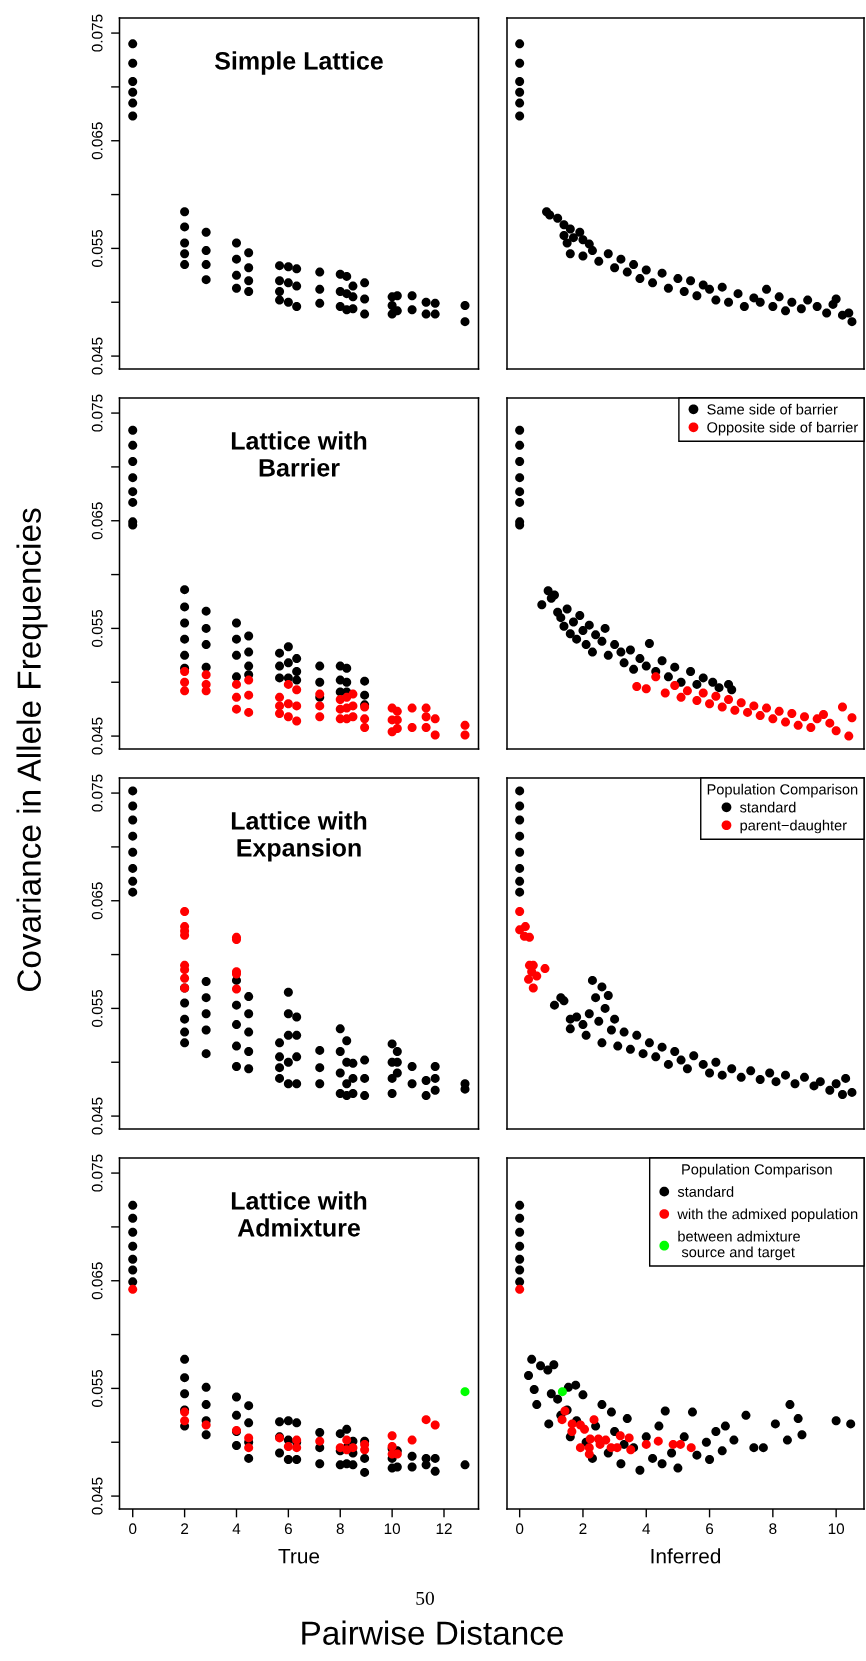  What do you see at coordinates (97, 356) in the screenshot?
I see `y-tick-label: 0.045` at bounding box center [97, 356].